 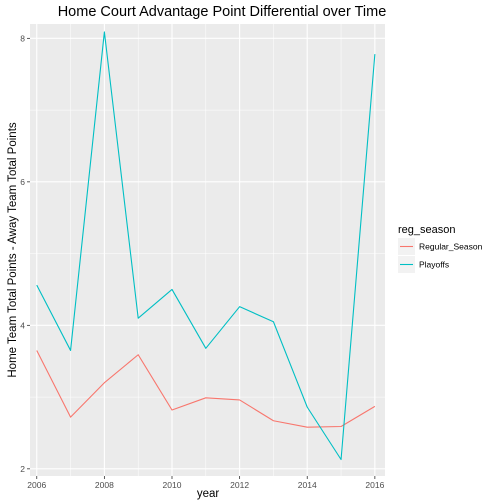 I want to click on x-tick-label: 2012, so click(x=239, y=485).